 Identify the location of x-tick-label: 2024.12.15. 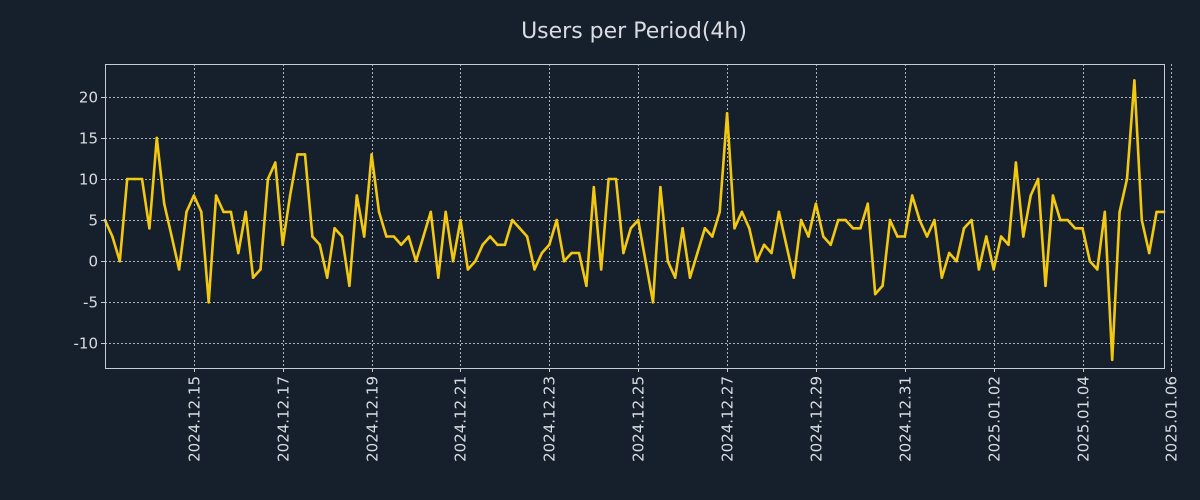
(195, 419).